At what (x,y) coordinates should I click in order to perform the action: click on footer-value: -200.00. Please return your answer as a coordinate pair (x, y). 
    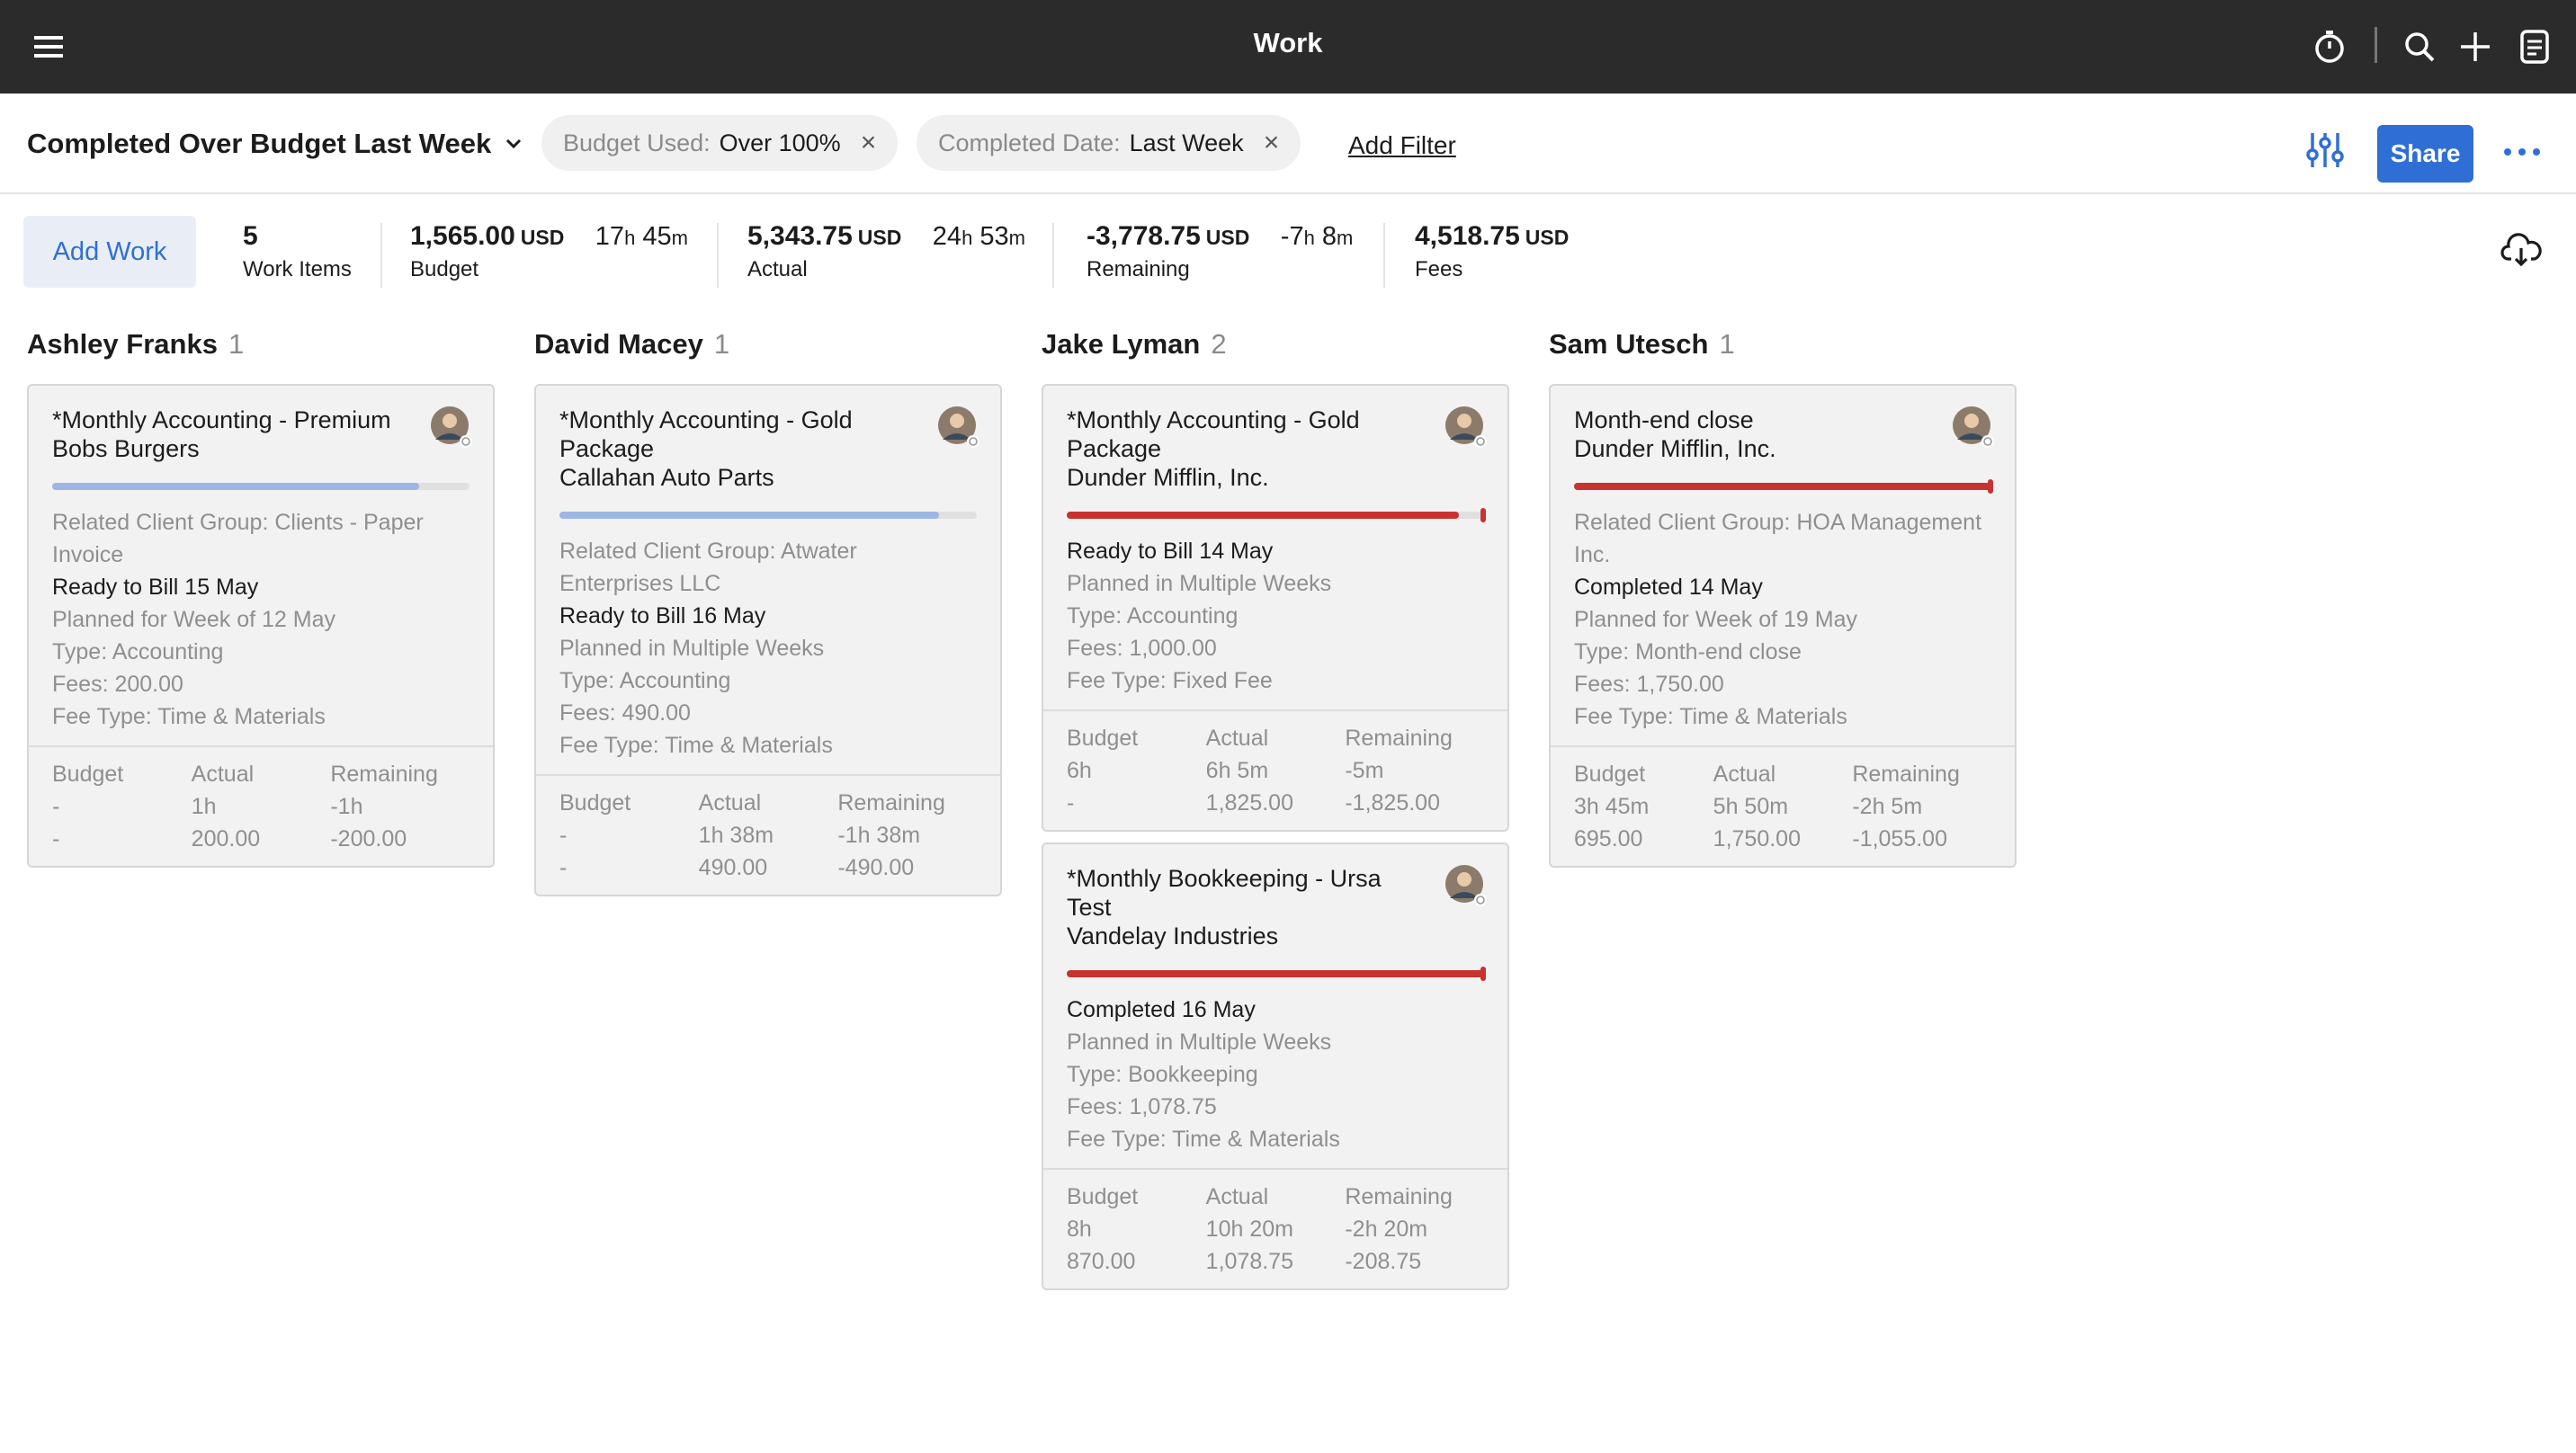
    Looking at the image, I should click on (368, 838).